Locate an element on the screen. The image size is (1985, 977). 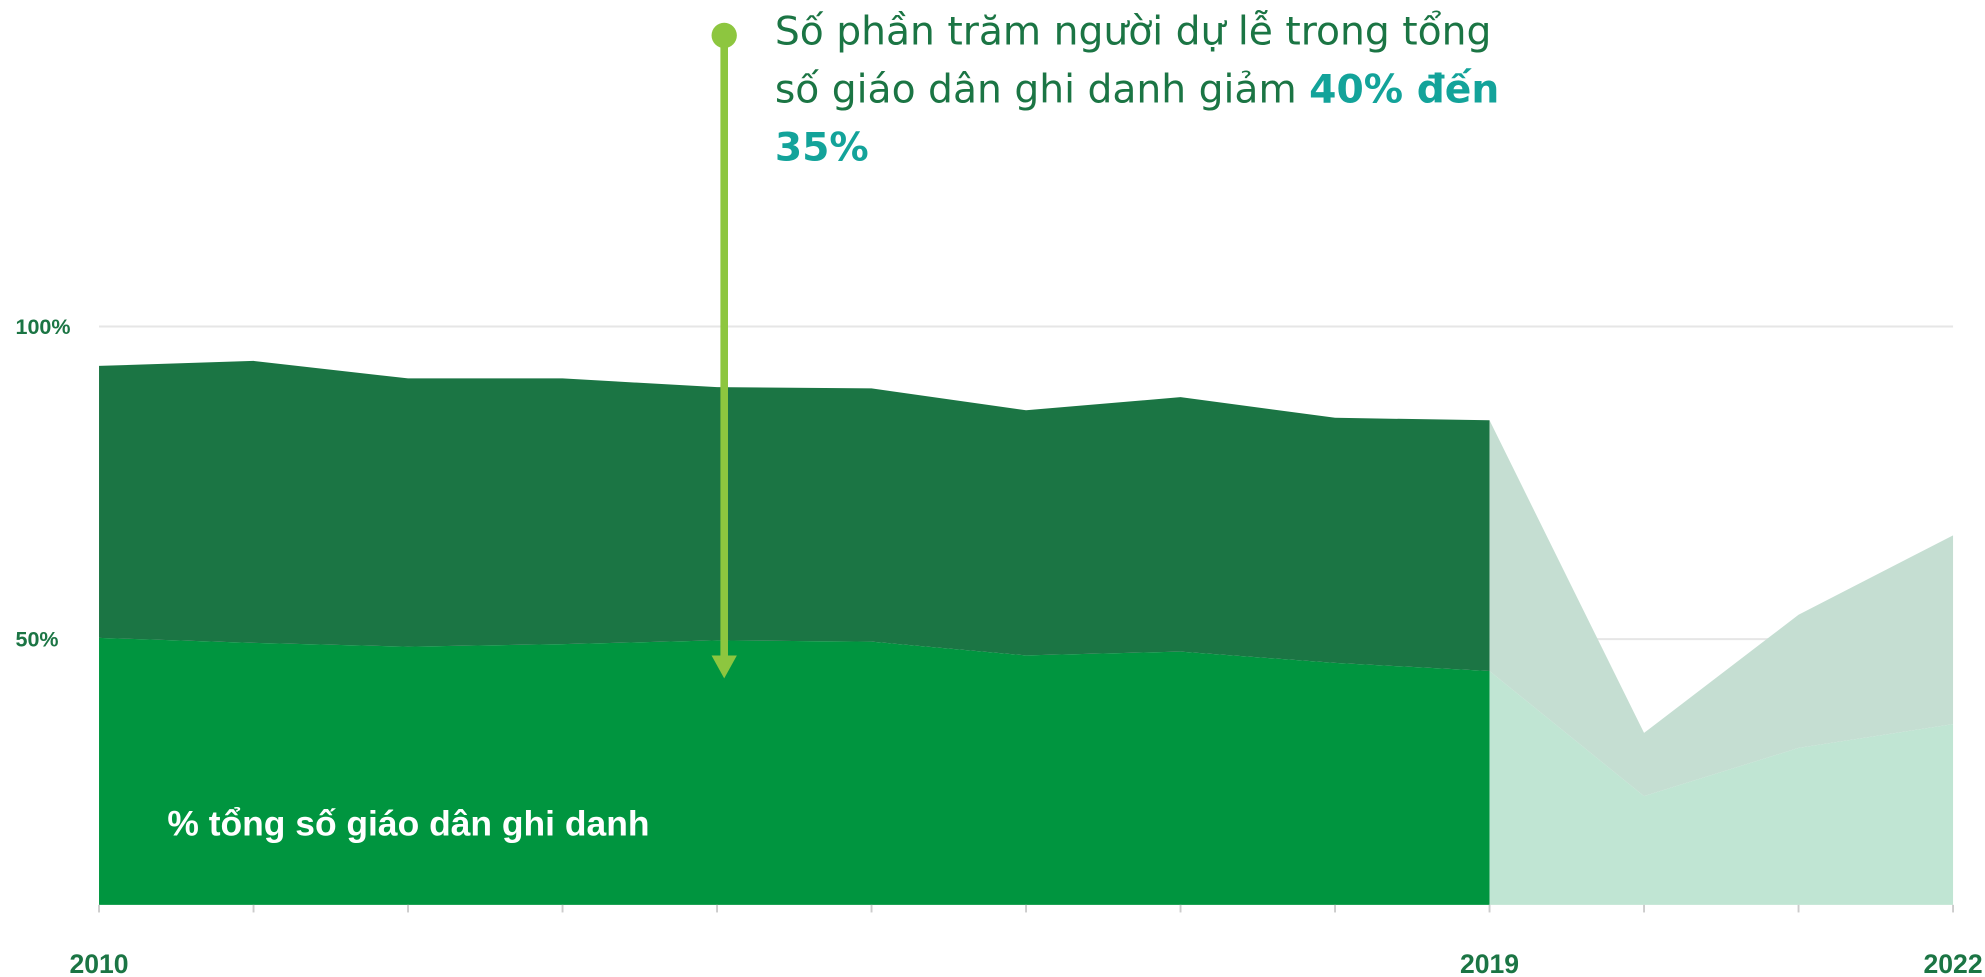
annotation-highlight: 40% đến 35% is located at coordinates (1137, 119).